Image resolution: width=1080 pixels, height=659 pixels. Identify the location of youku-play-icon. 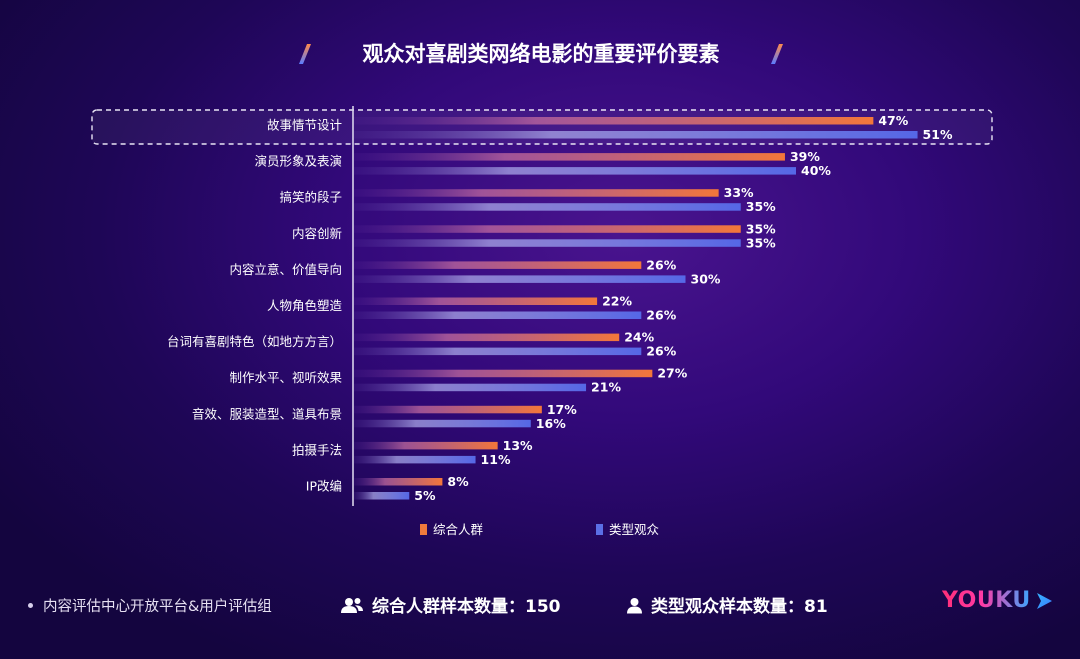
(1044, 600).